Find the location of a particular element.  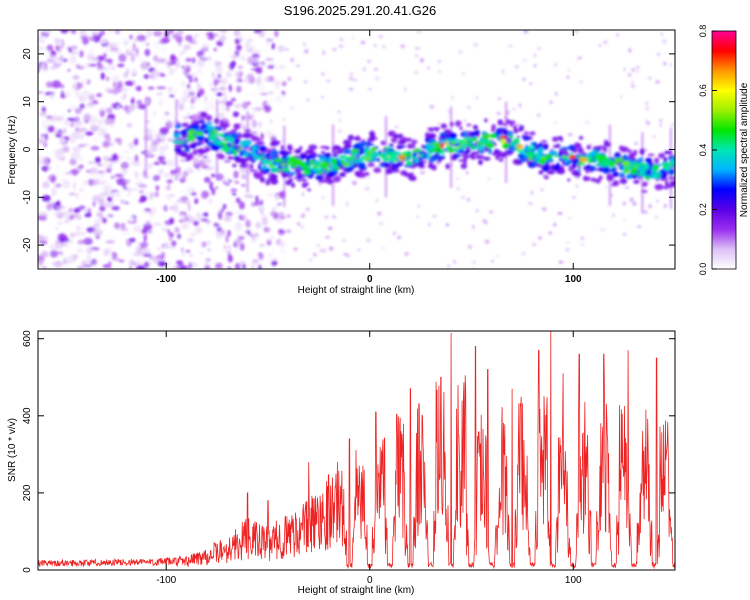

colorbar-tick-label: 0.2 is located at coordinates (703, 209).